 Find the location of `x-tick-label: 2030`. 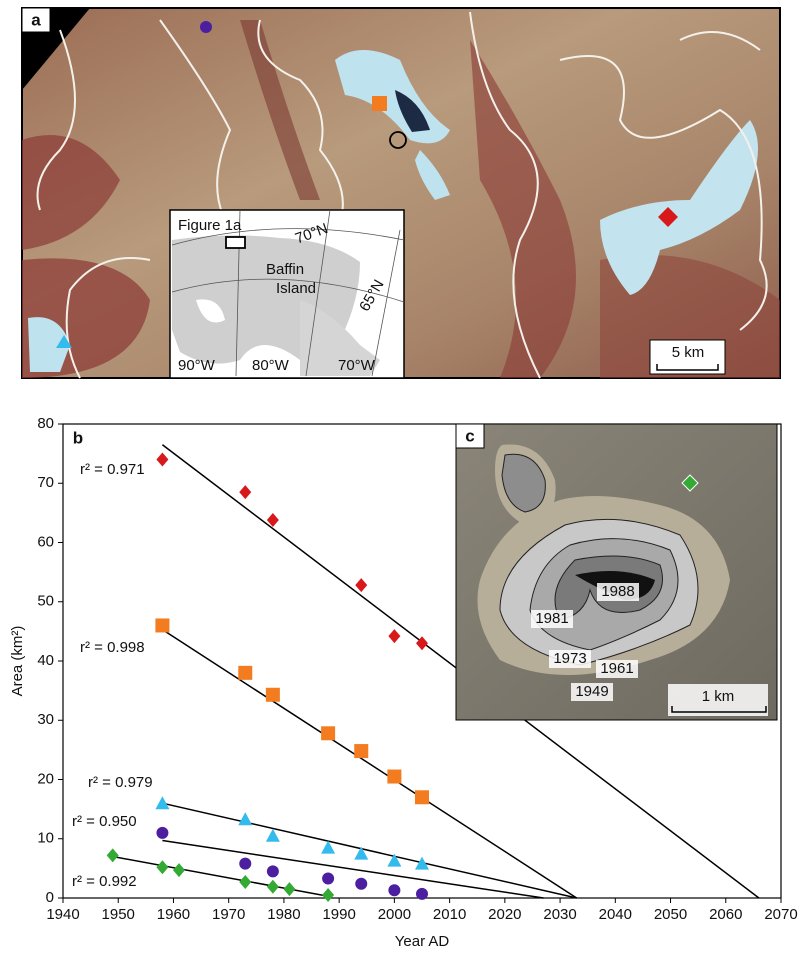

x-tick-label: 2030 is located at coordinates (559, 914).